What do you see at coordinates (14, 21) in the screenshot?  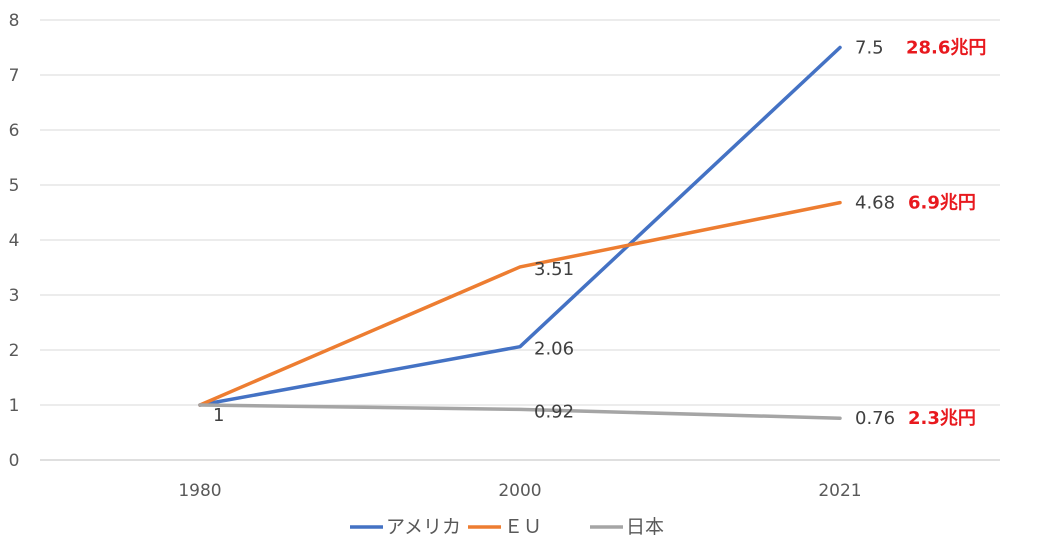 I see `y-tick-label: 8` at bounding box center [14, 21].